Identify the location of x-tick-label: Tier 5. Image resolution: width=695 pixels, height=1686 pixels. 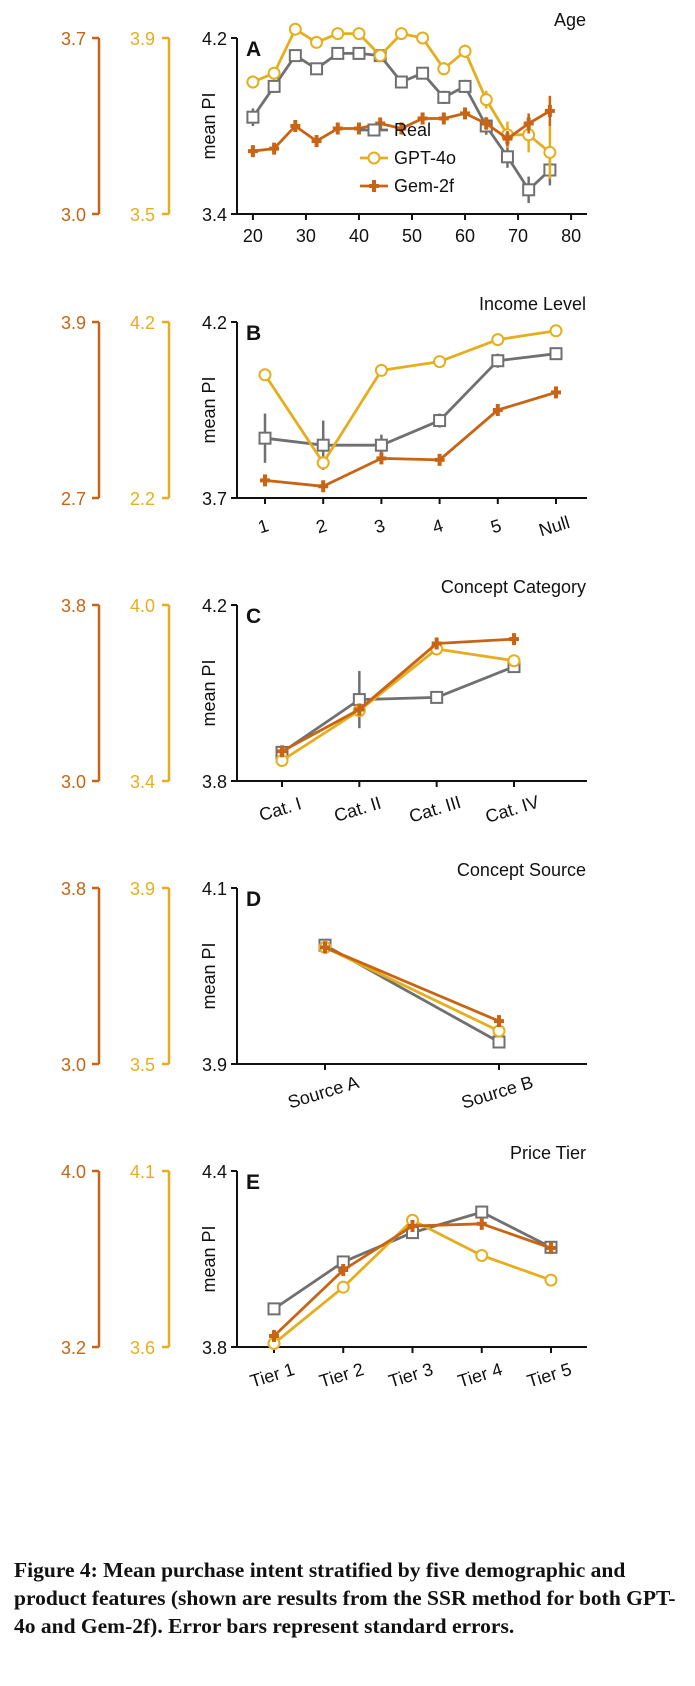
(549, 1375).